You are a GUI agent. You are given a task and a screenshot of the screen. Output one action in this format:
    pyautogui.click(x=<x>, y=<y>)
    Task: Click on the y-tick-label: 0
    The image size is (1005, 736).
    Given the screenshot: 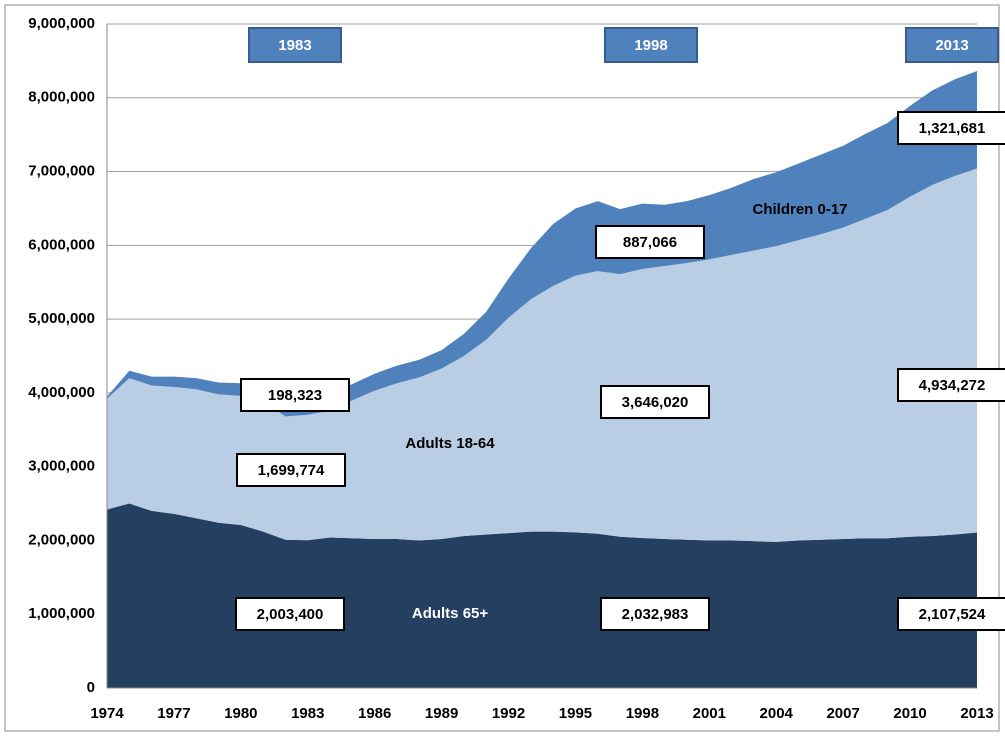 What is the action you would take?
    pyautogui.click(x=91, y=687)
    